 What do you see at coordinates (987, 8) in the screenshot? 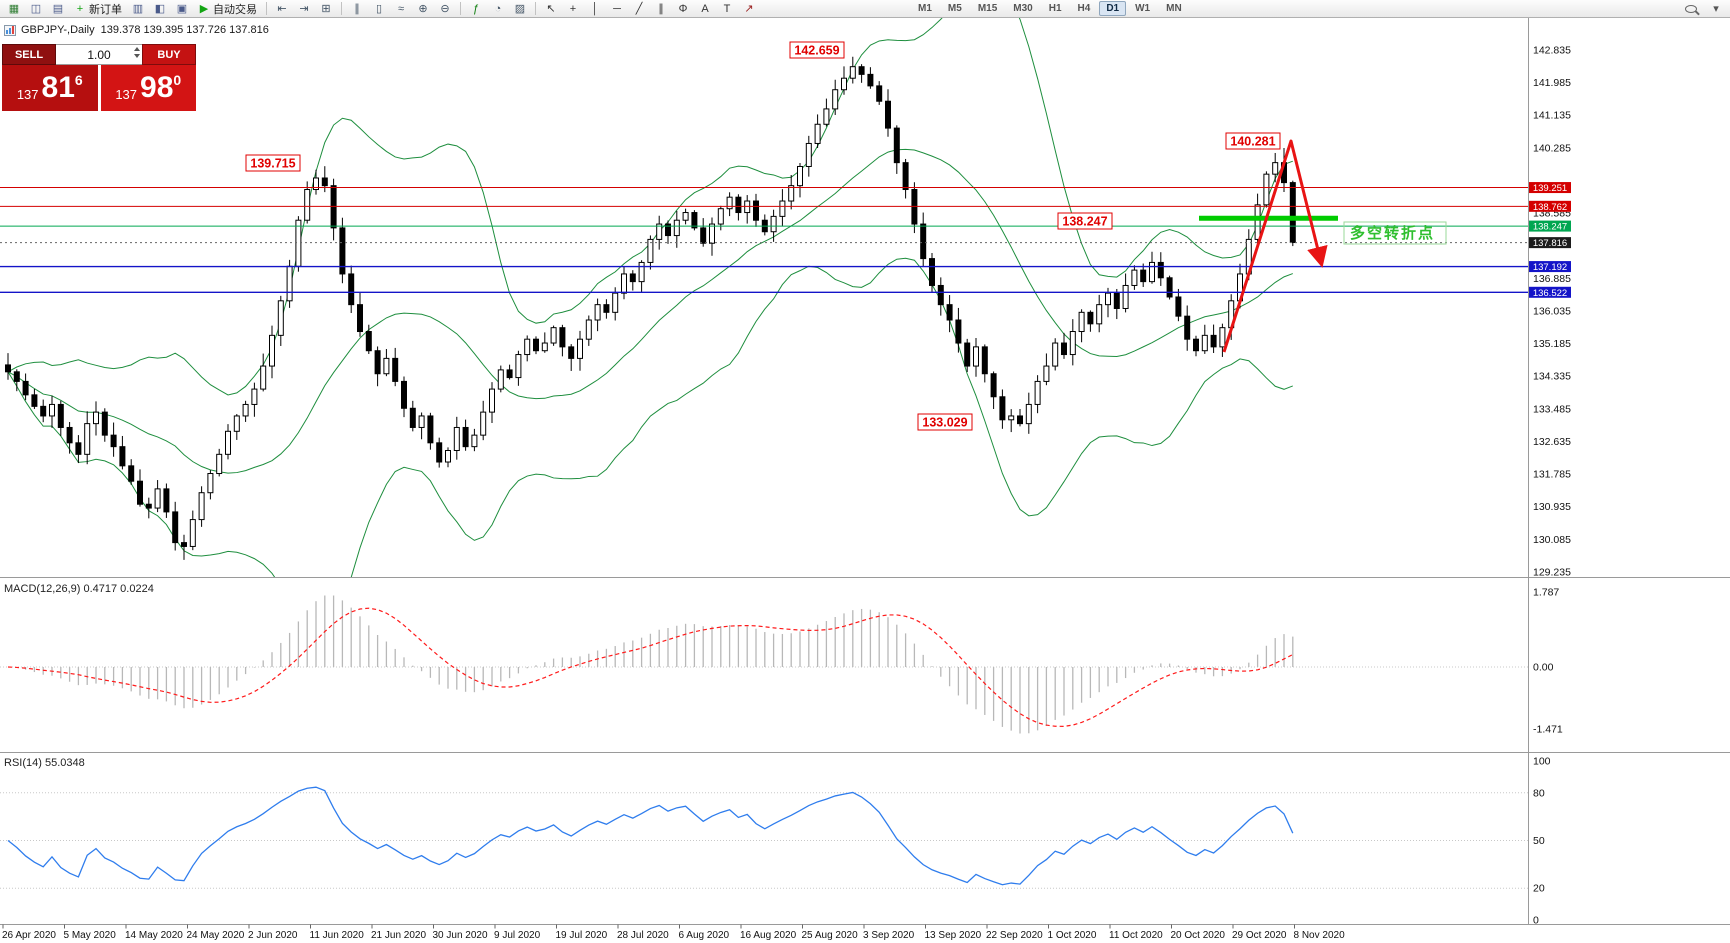
I see `timeframe-m15-button: M15` at bounding box center [987, 8].